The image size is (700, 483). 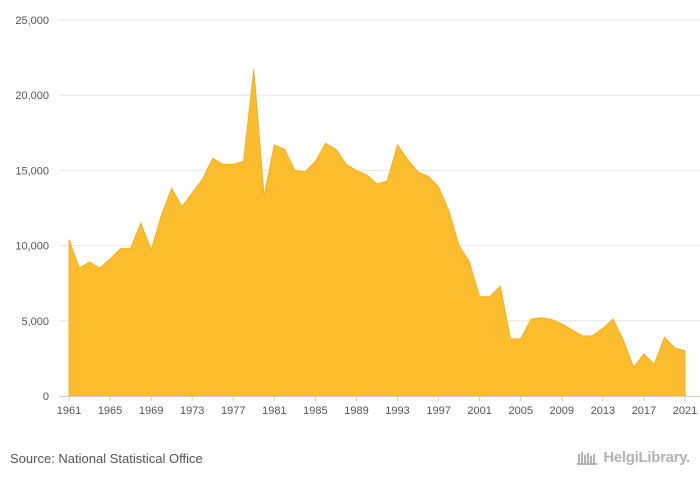 I want to click on y-axis-ticks: 0 5,000 10,000 15,000 20,000 25,000, so click(x=32, y=209).